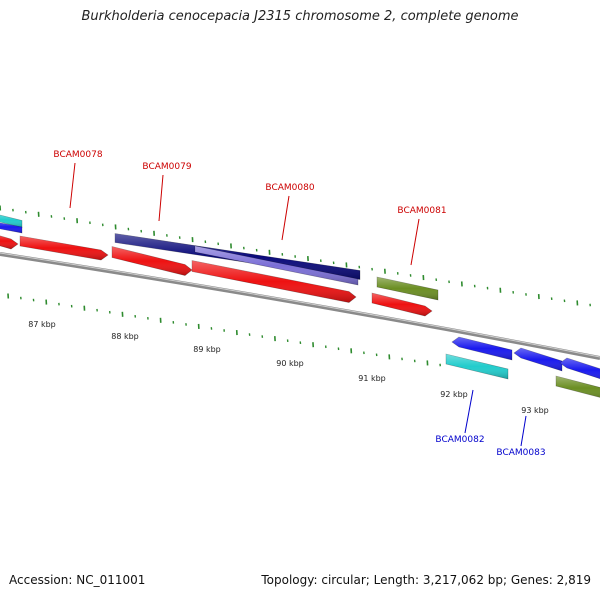  Describe the element at coordinates (520, 453) in the screenshot. I see `gene-label-bcam0083: BCAM0083` at that location.